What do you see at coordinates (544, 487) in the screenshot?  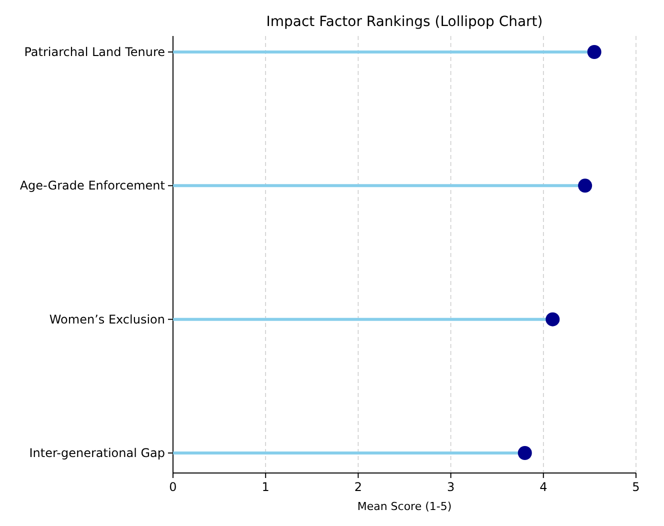 I see `x-tick-label: 4` at bounding box center [544, 487].